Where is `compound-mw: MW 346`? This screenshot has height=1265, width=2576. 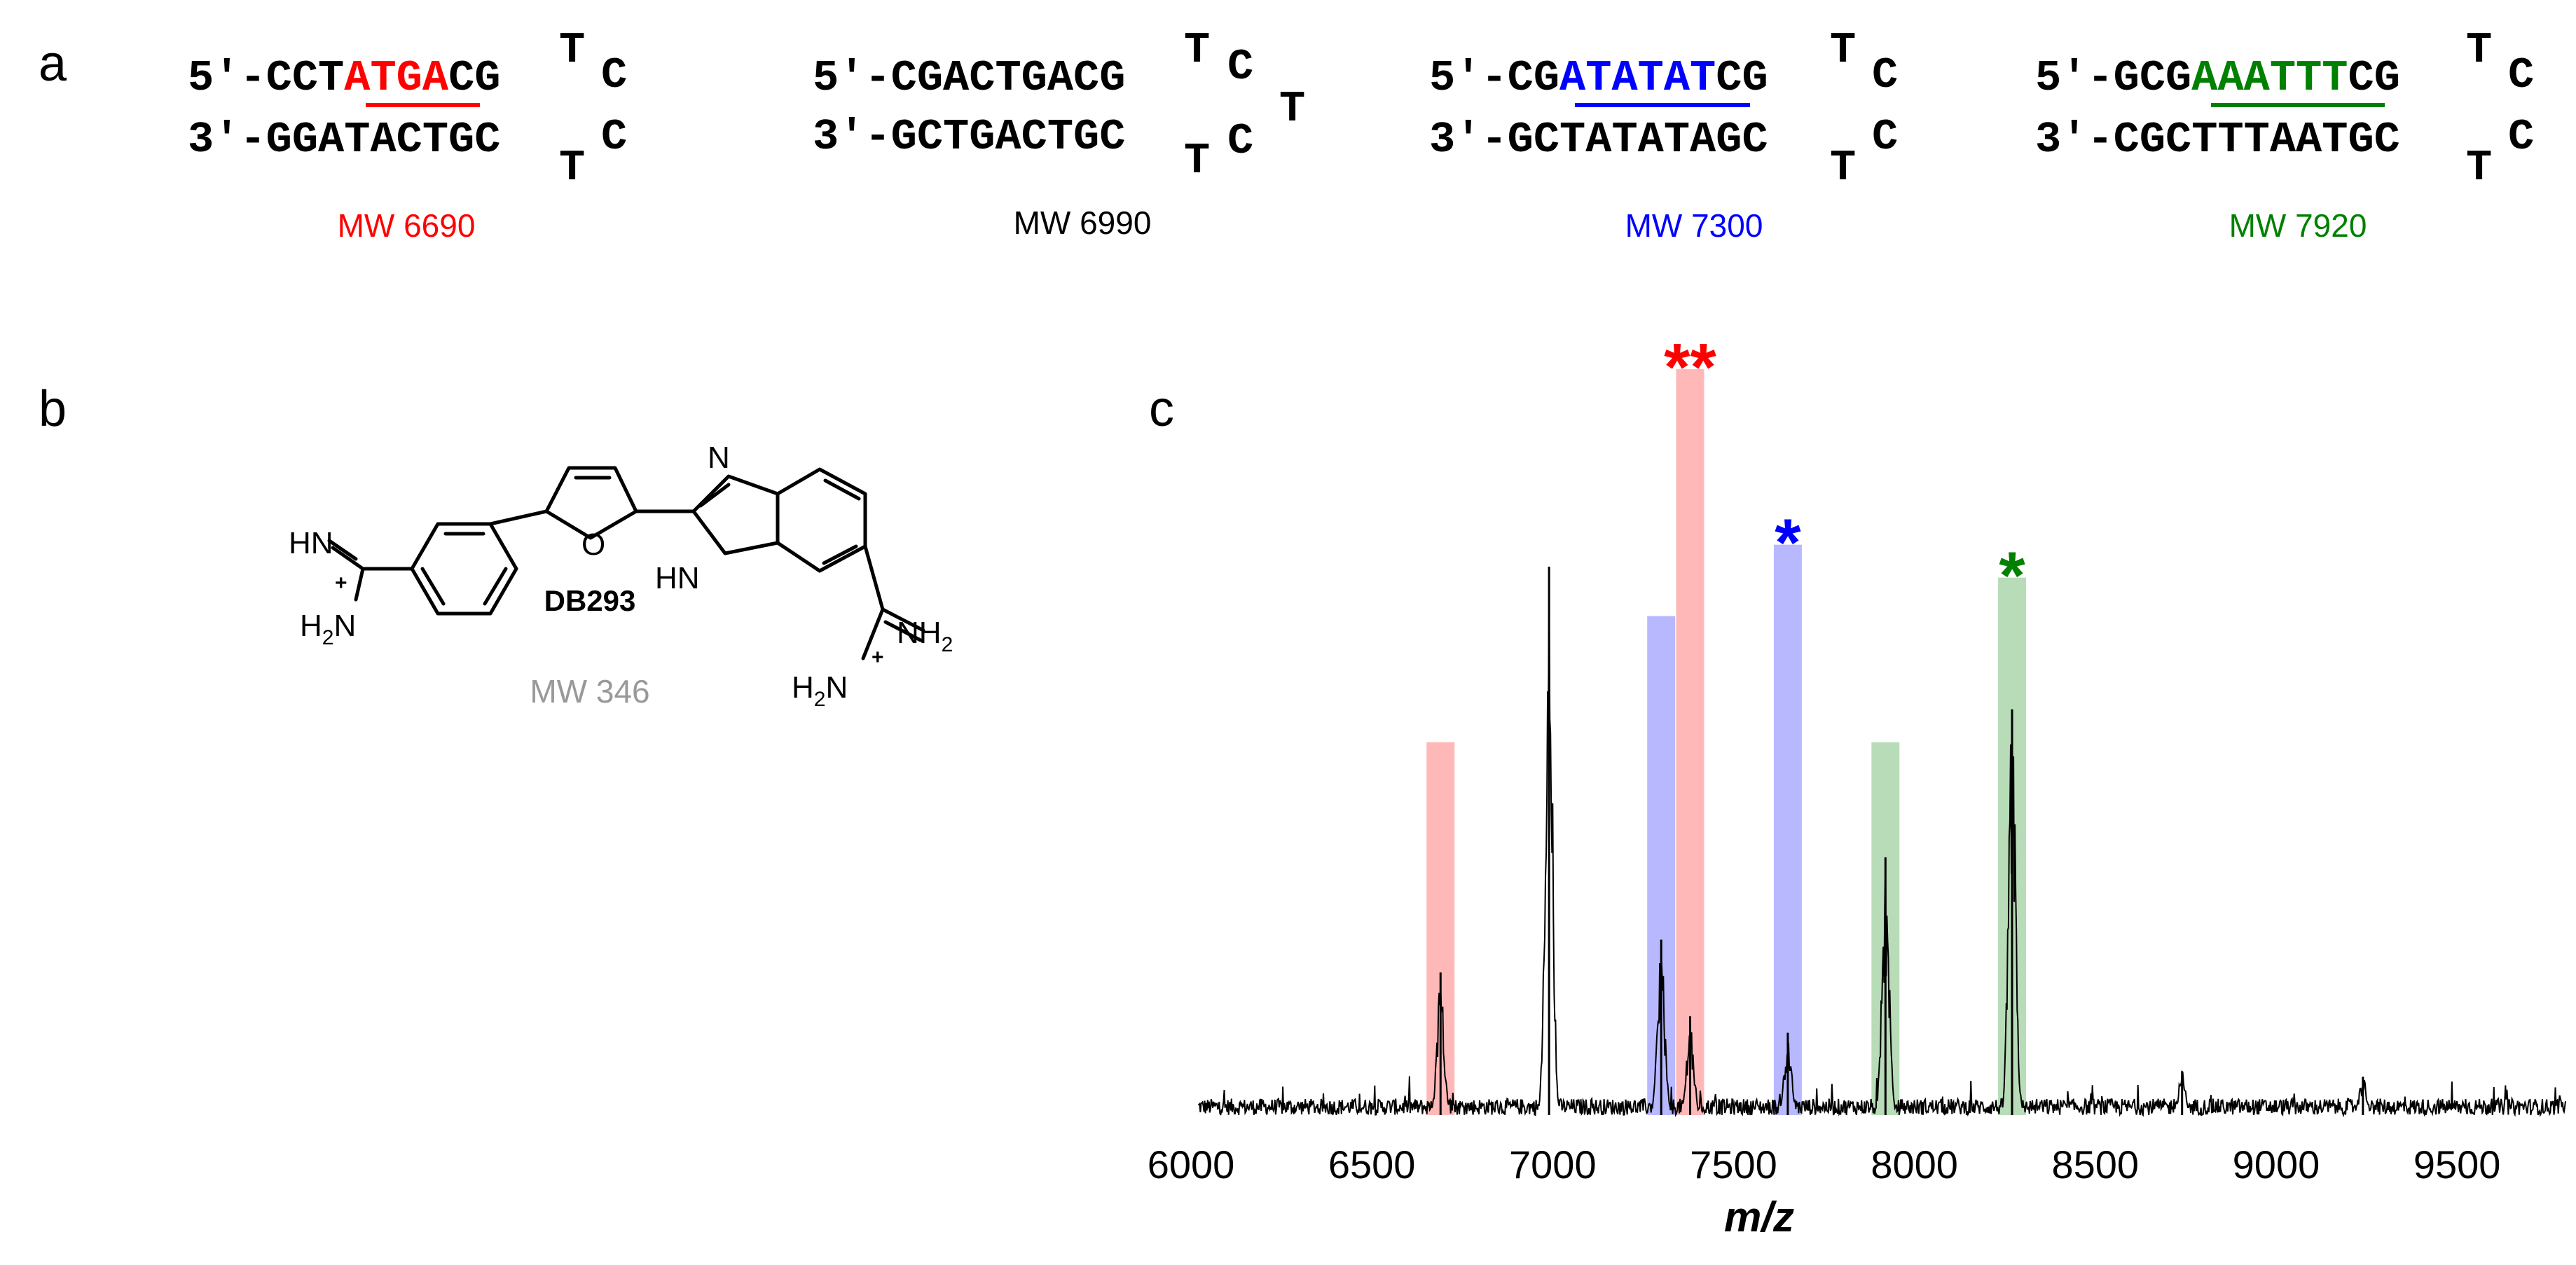 compound-mw: MW 346 is located at coordinates (589, 691).